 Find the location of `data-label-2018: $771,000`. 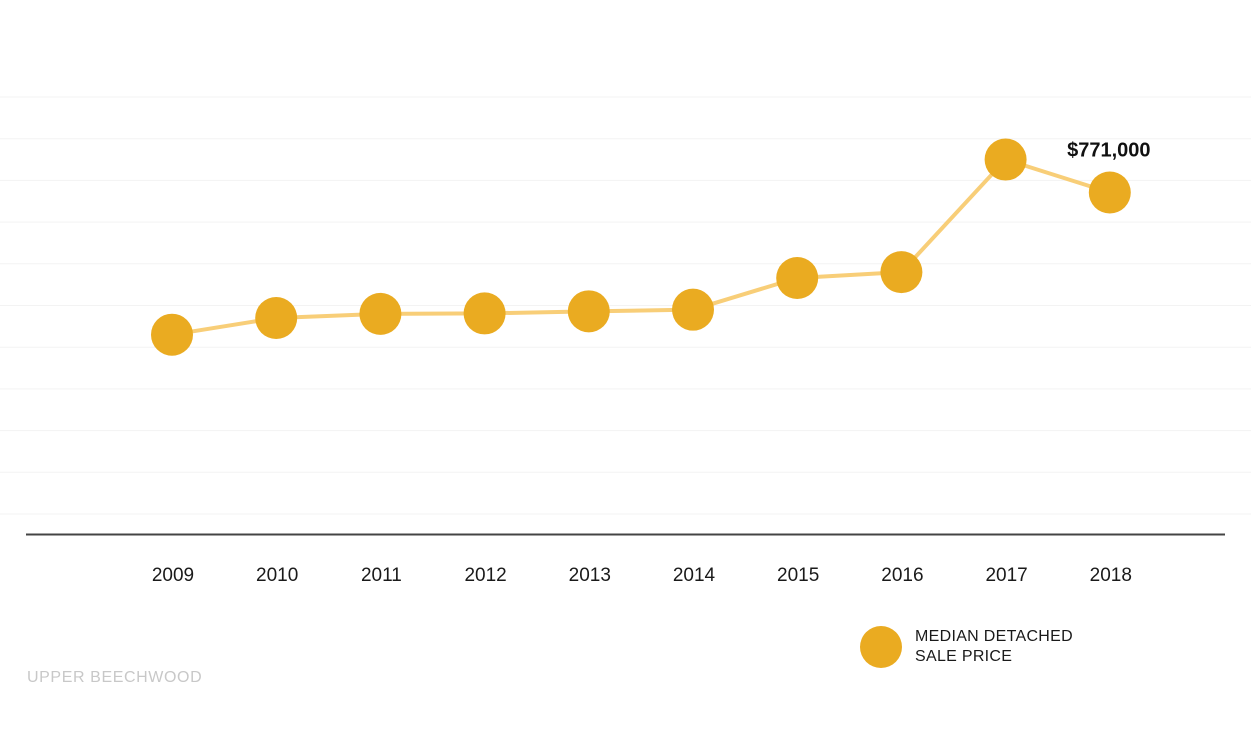

data-label-2018: $771,000 is located at coordinates (1108, 150).